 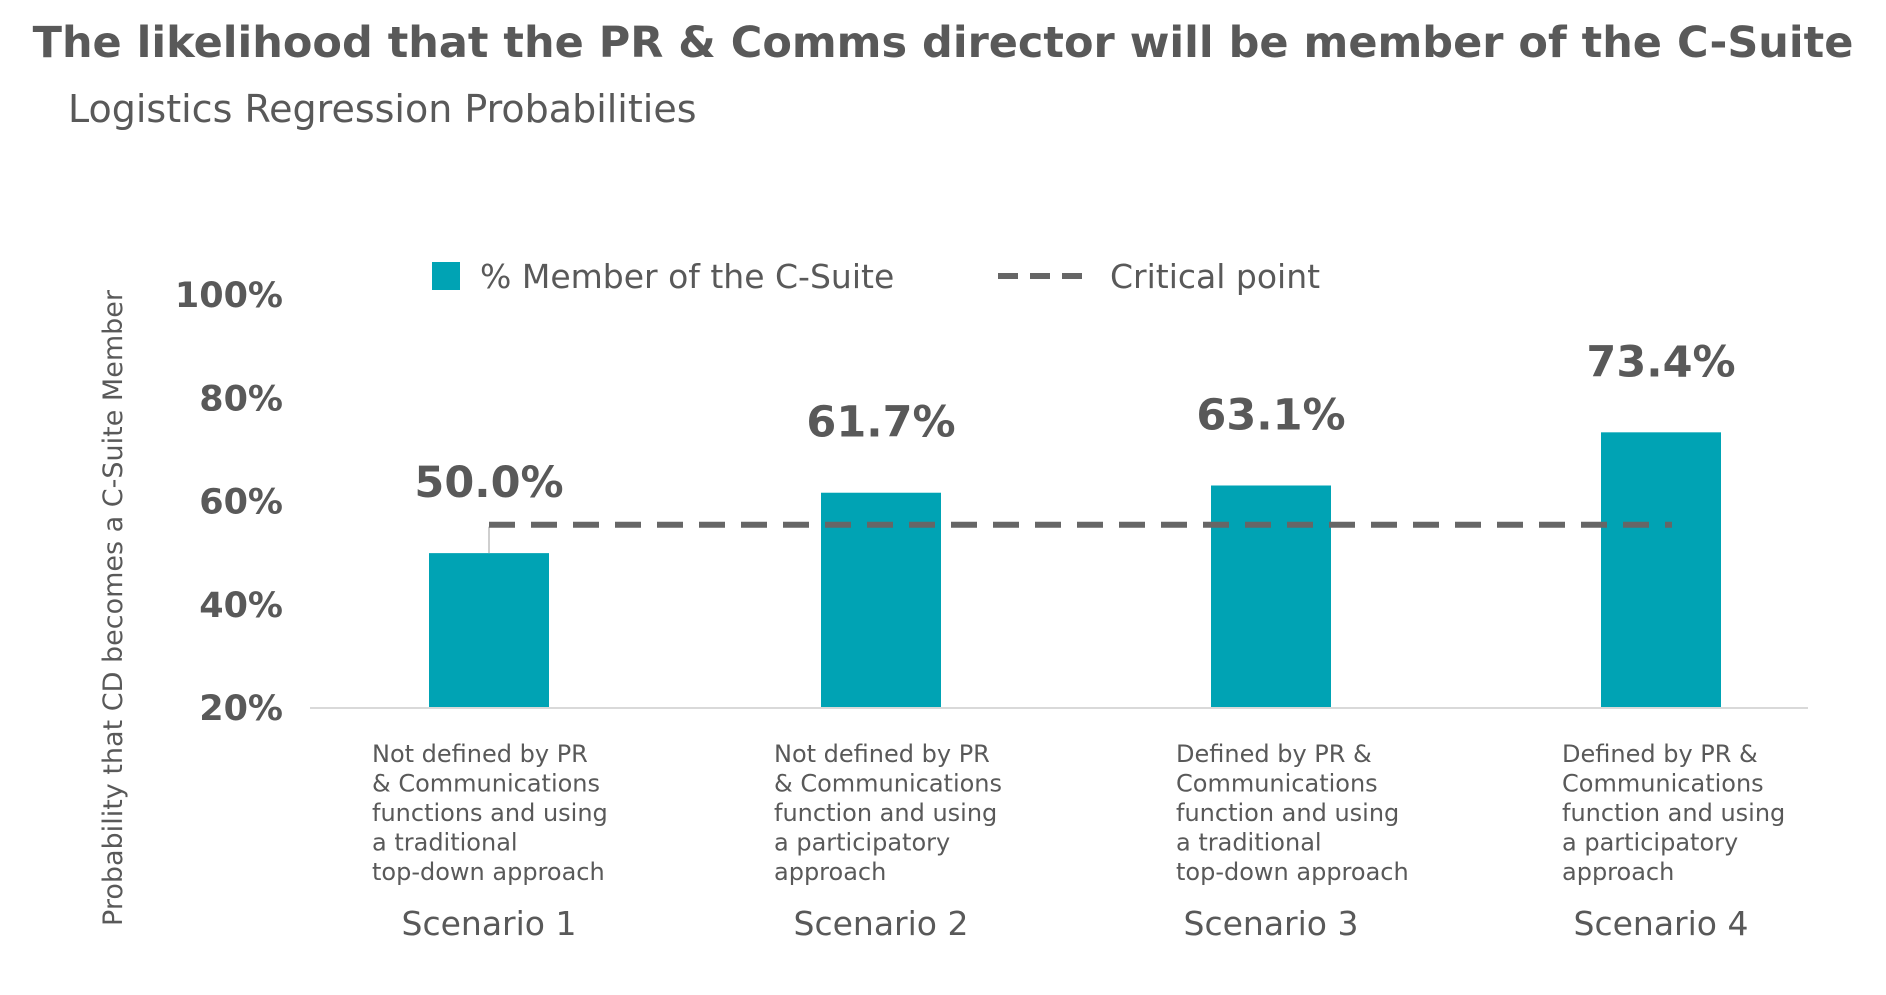 I want to click on legend: % Member of the C-Suite Critical point, so click(x=876, y=276).